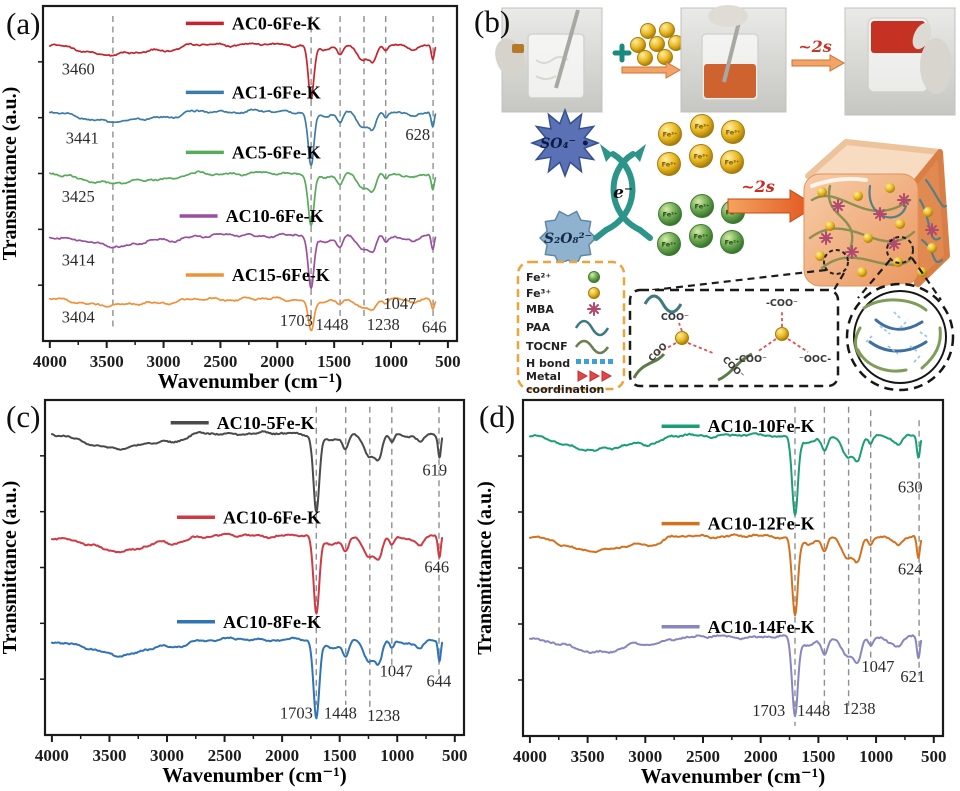 The image size is (960, 791). Describe the element at coordinates (281, 275) in the screenshot. I see `legend-label-AC15-6Fe-K: AC15-6Fe-K` at that location.